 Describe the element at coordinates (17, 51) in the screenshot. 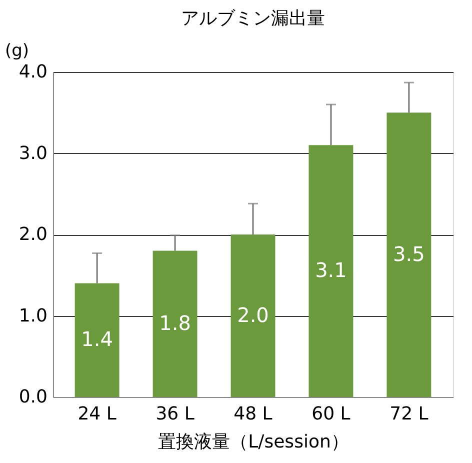

I see `y-axis-title: (g)` at that location.